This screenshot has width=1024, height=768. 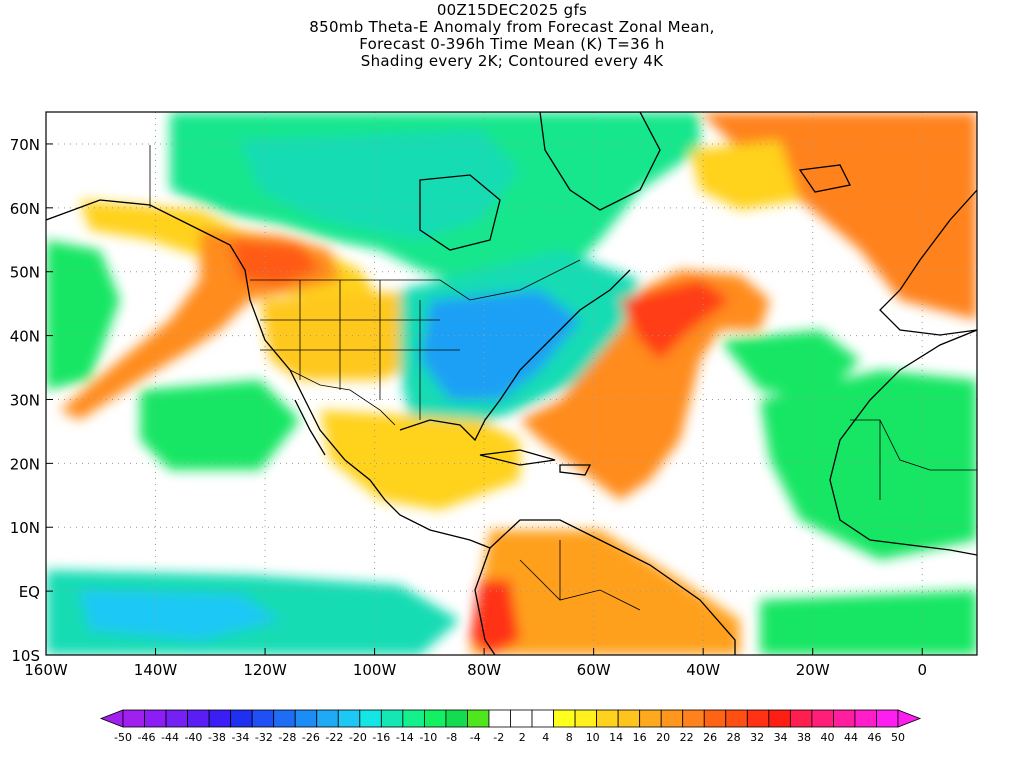 I want to click on south-america-coast, so click(x=605, y=587).